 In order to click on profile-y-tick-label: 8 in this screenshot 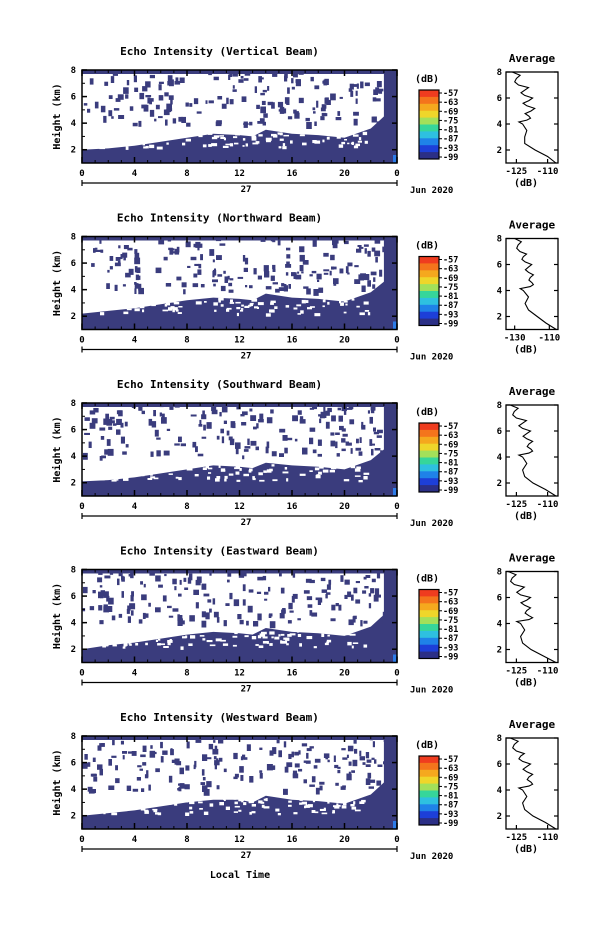, I will do `click(499, 739)`.